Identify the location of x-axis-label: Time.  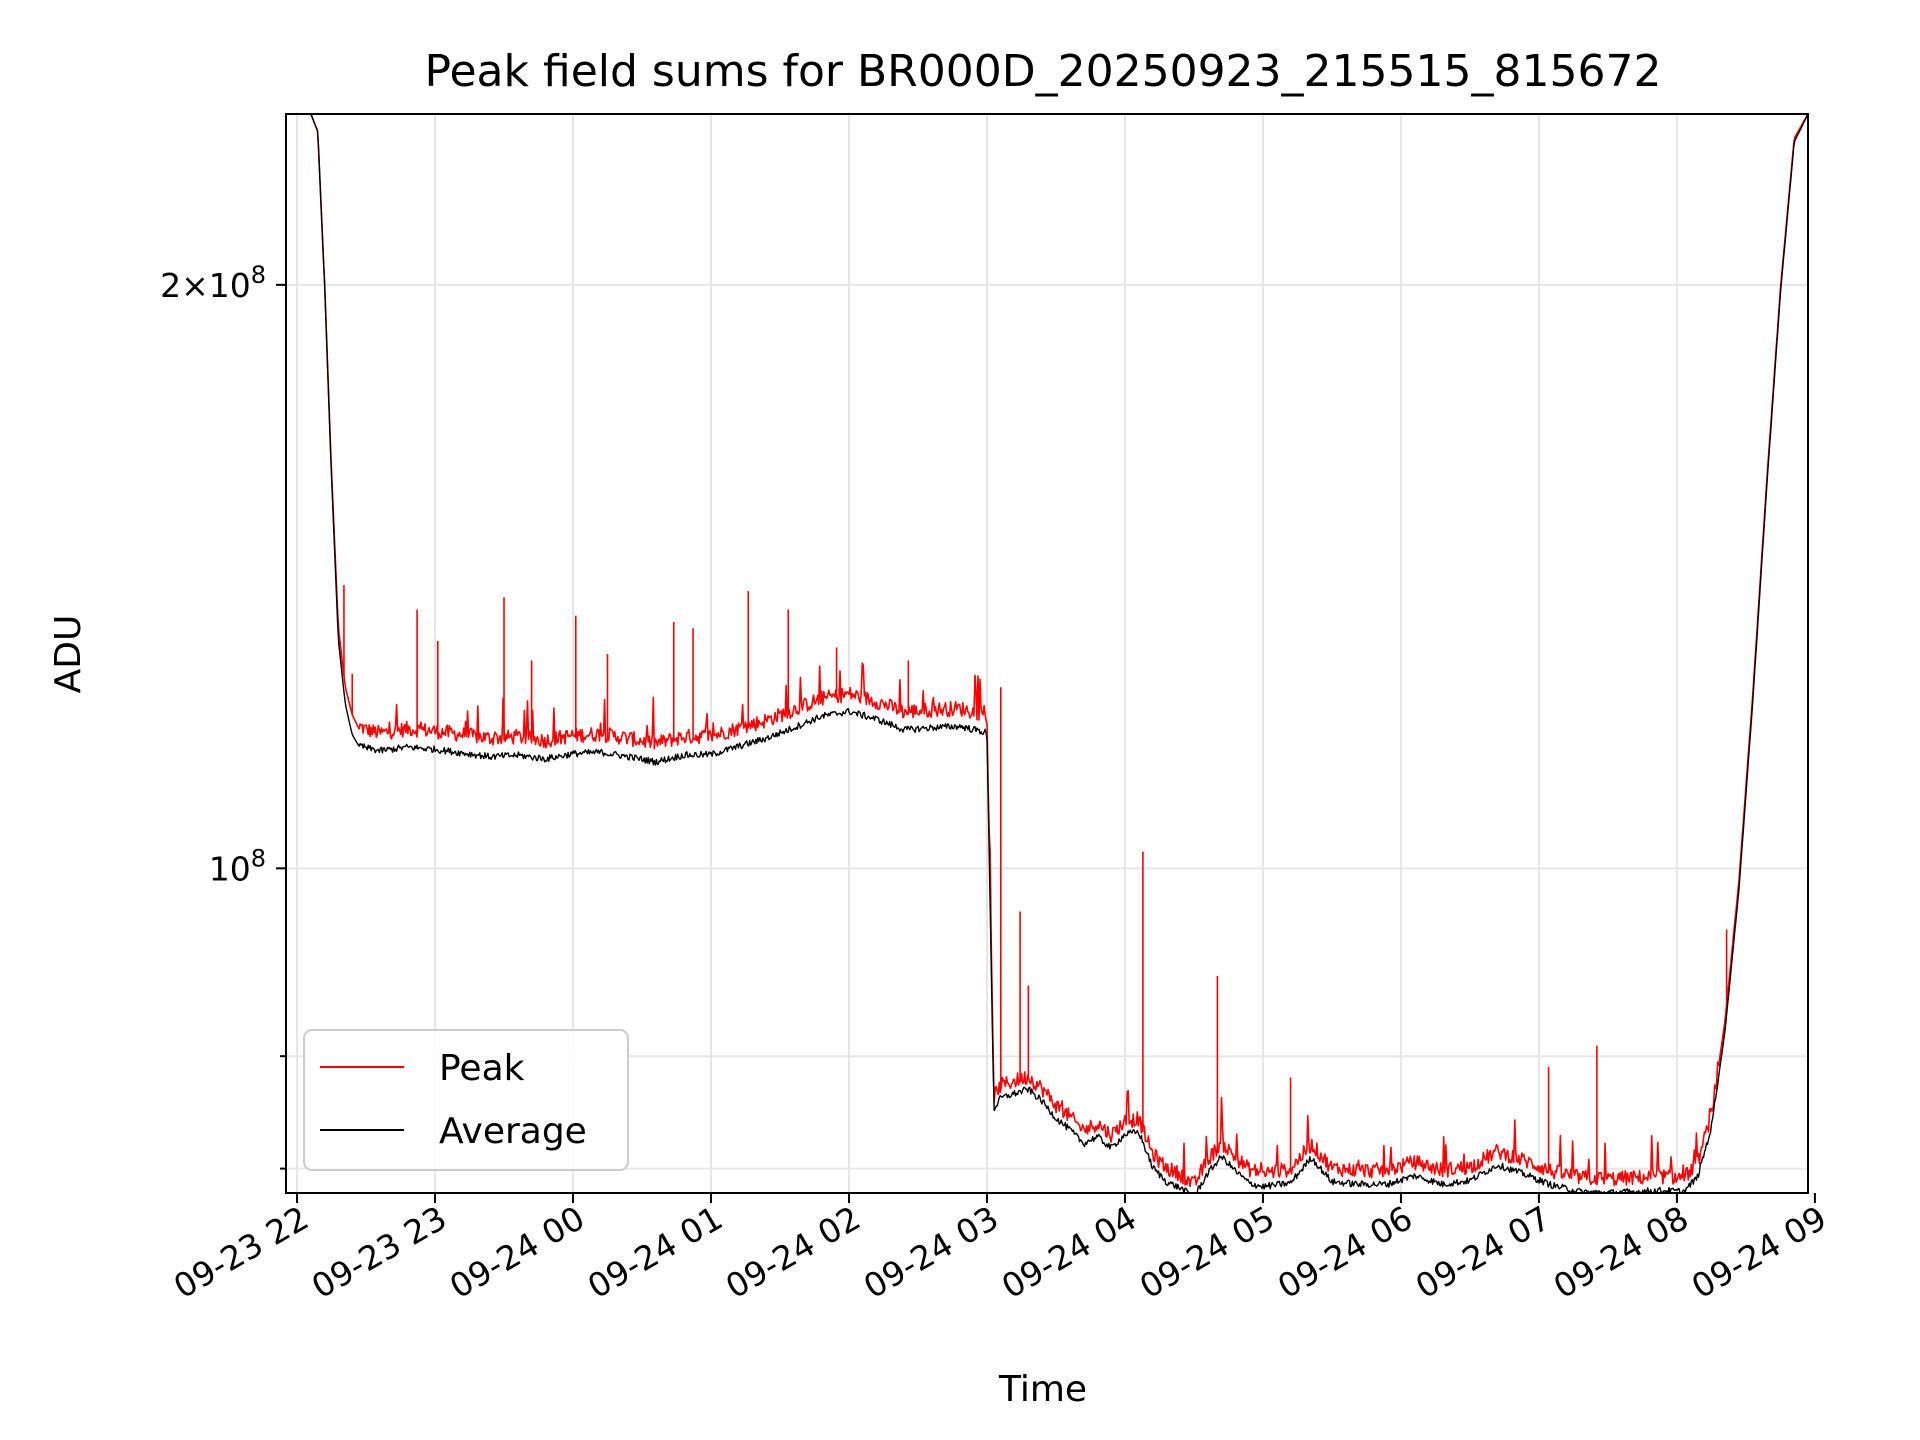
(1042, 1389).